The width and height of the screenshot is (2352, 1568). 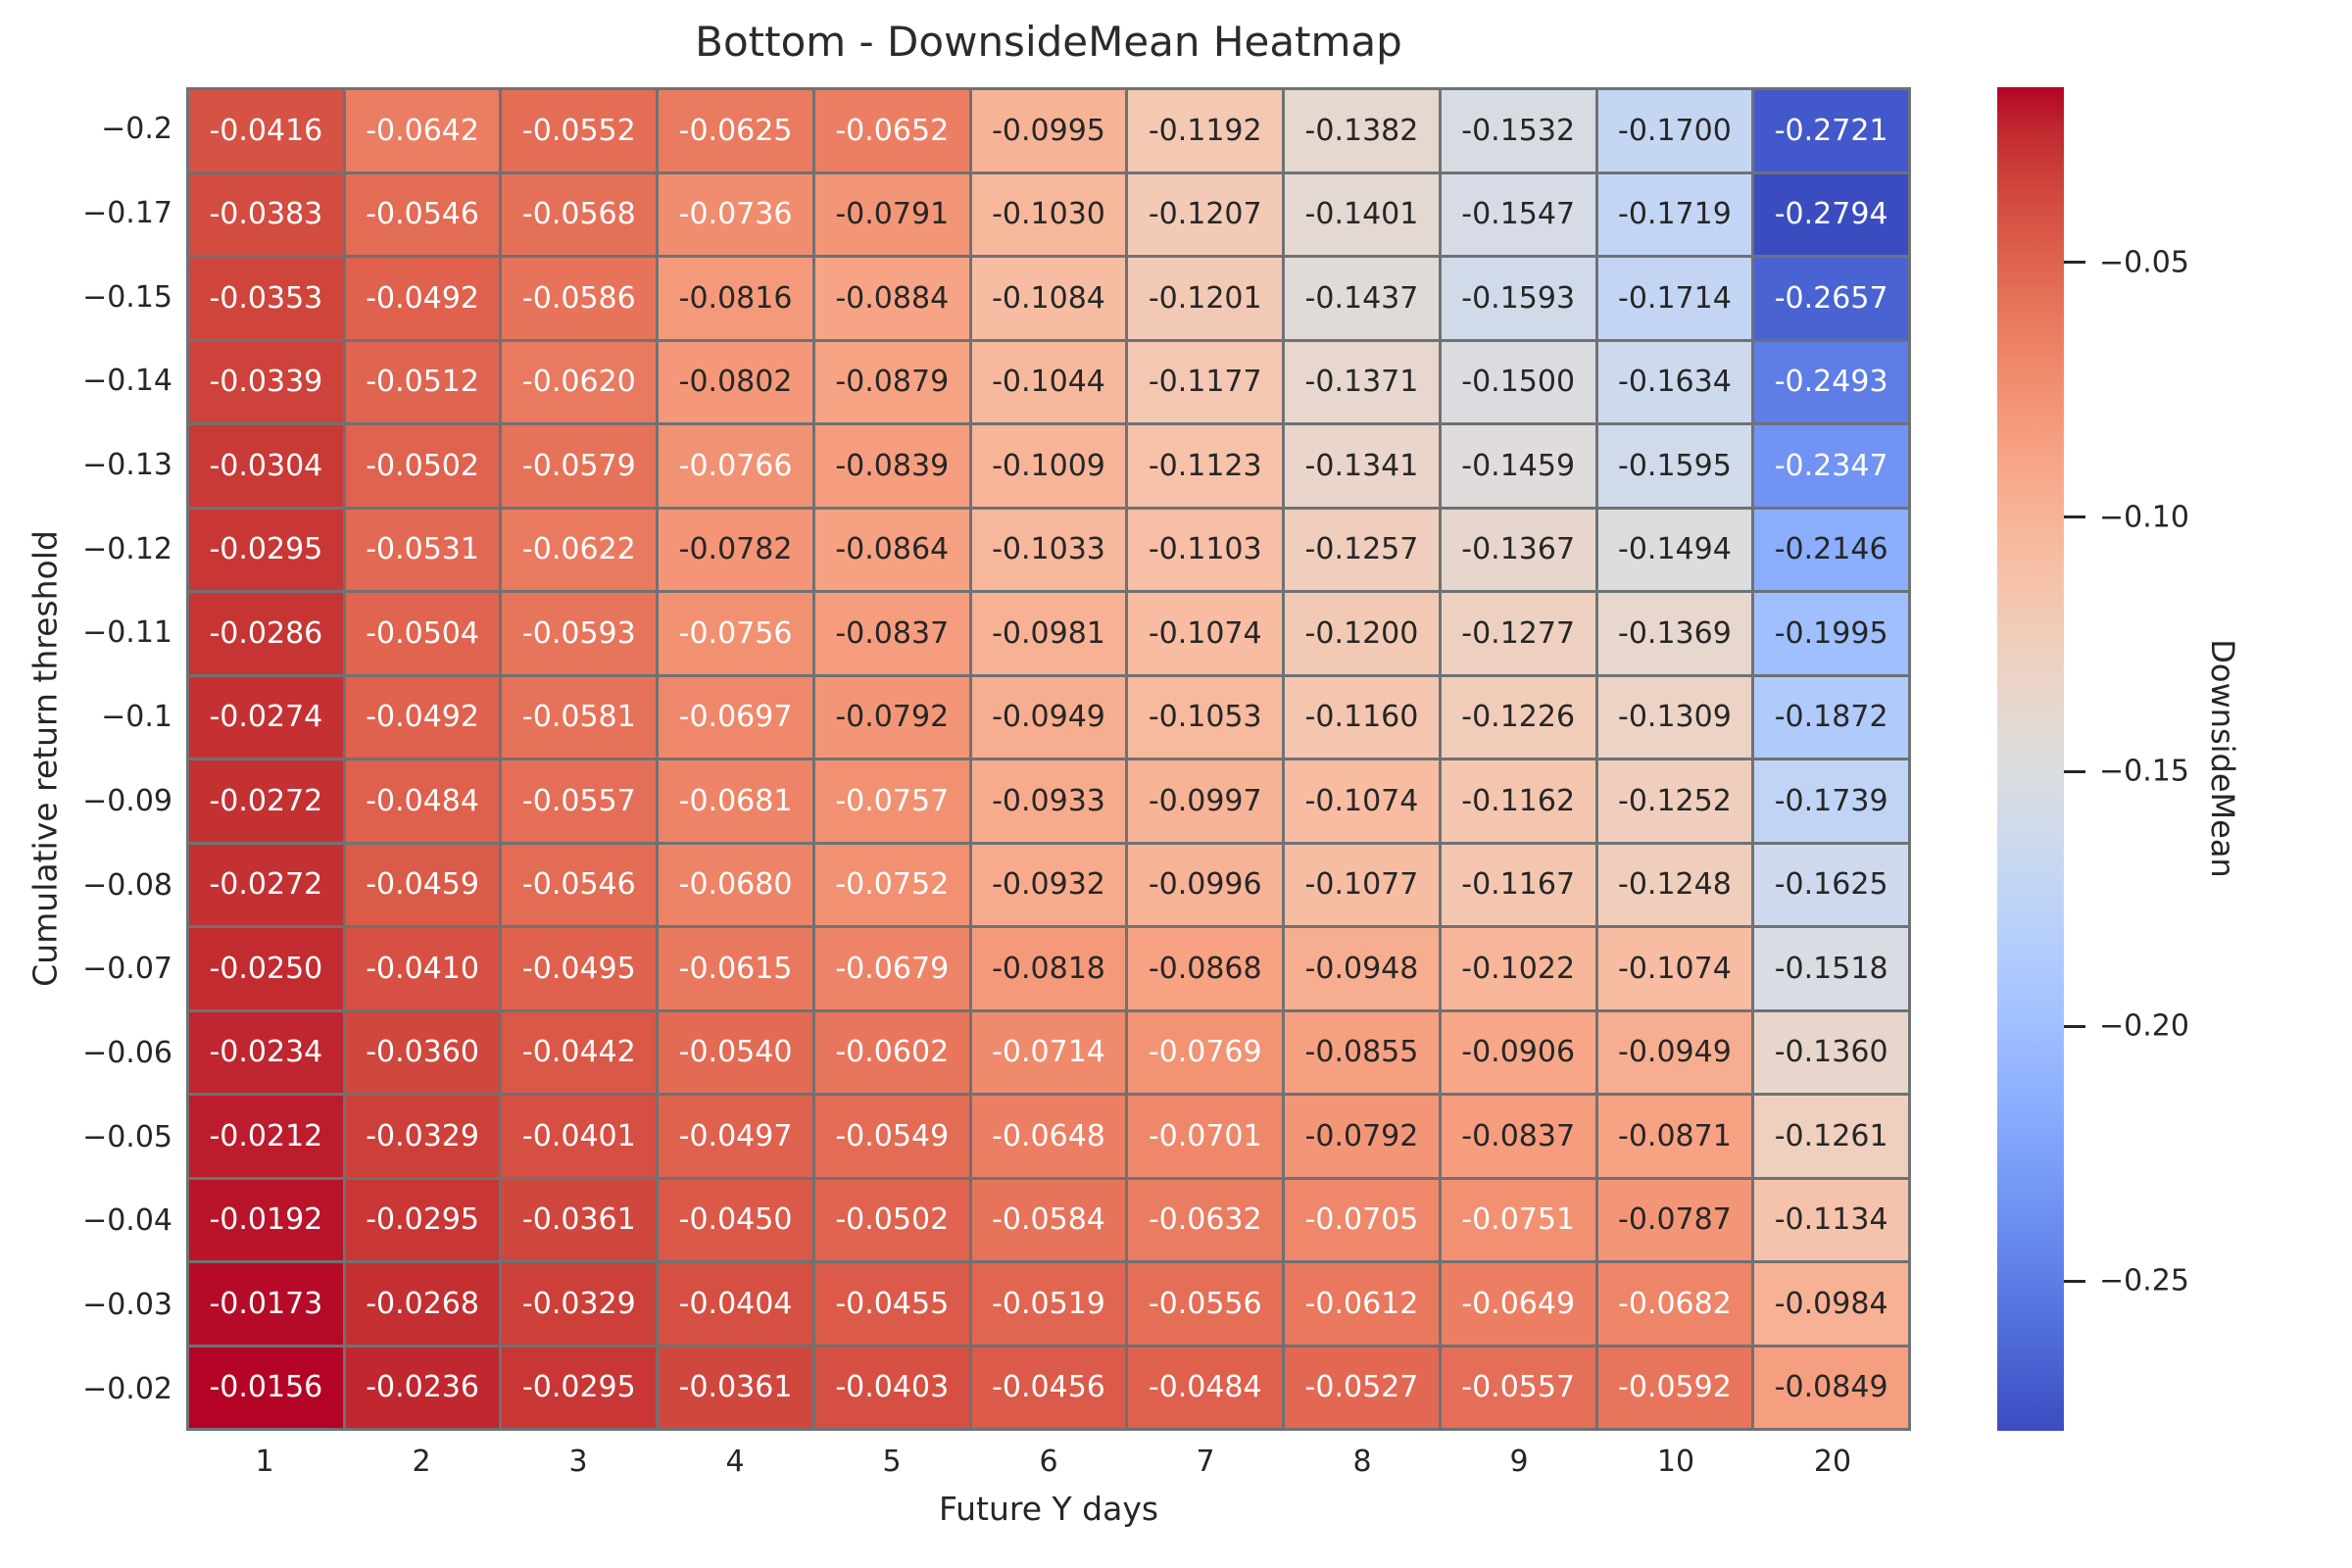 I want to click on heatmap-cell: -0.1257, so click(x=1362, y=549).